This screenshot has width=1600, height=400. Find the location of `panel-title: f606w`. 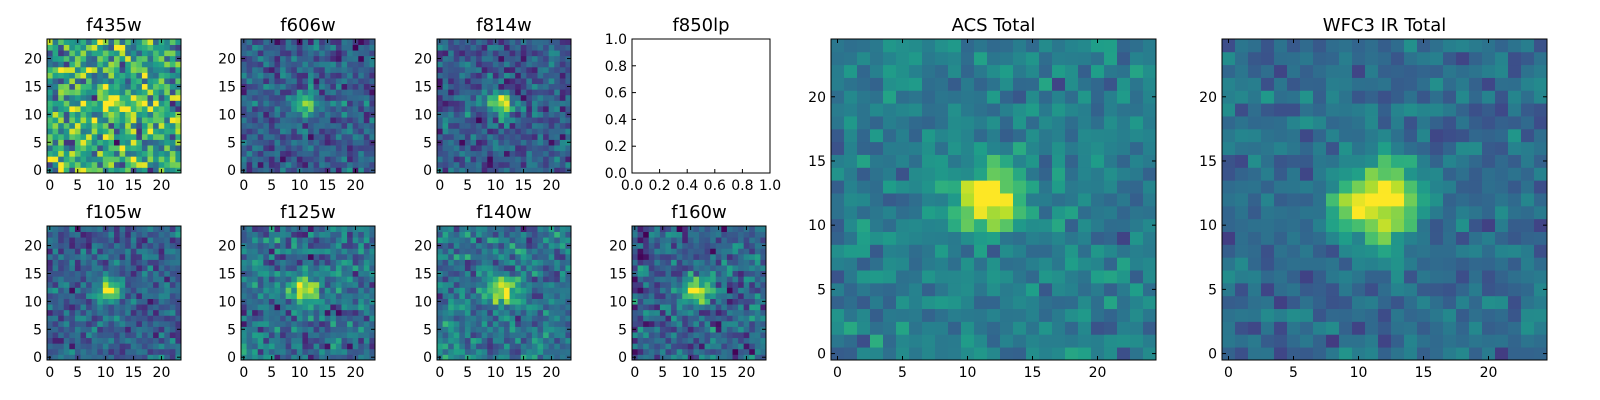

panel-title: f606w is located at coordinates (307, 25).